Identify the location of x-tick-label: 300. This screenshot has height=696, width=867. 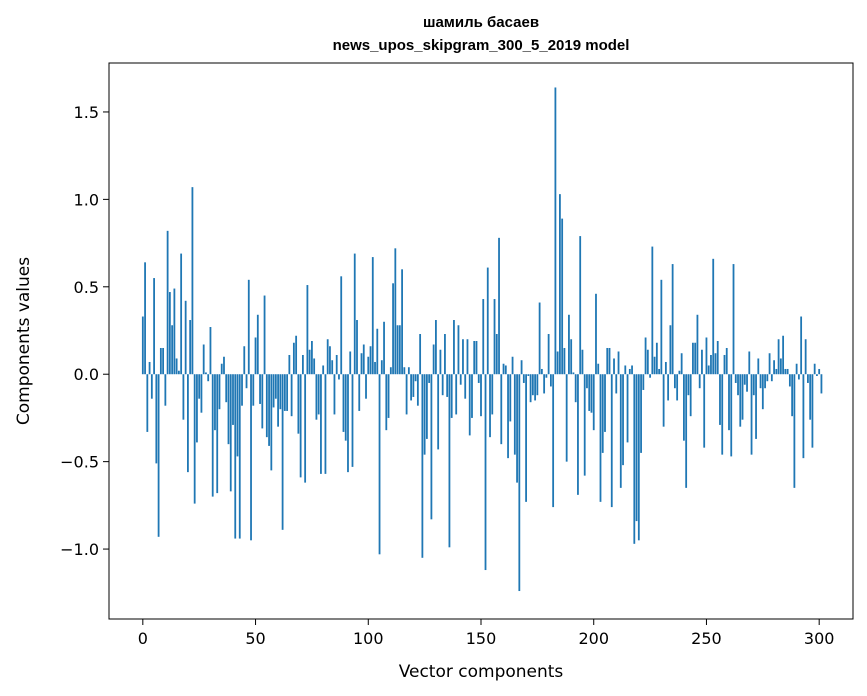
(819, 638).